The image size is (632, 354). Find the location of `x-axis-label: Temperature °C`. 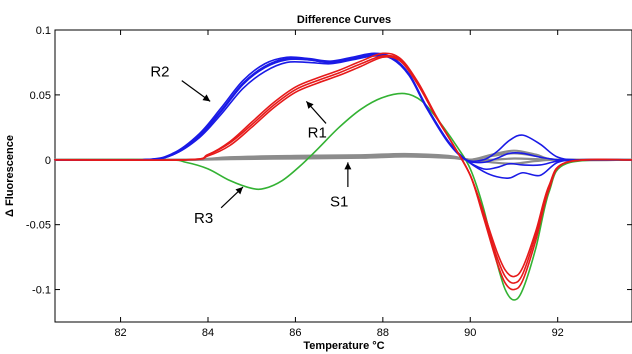

x-axis-label: Temperature °C is located at coordinates (343, 346).